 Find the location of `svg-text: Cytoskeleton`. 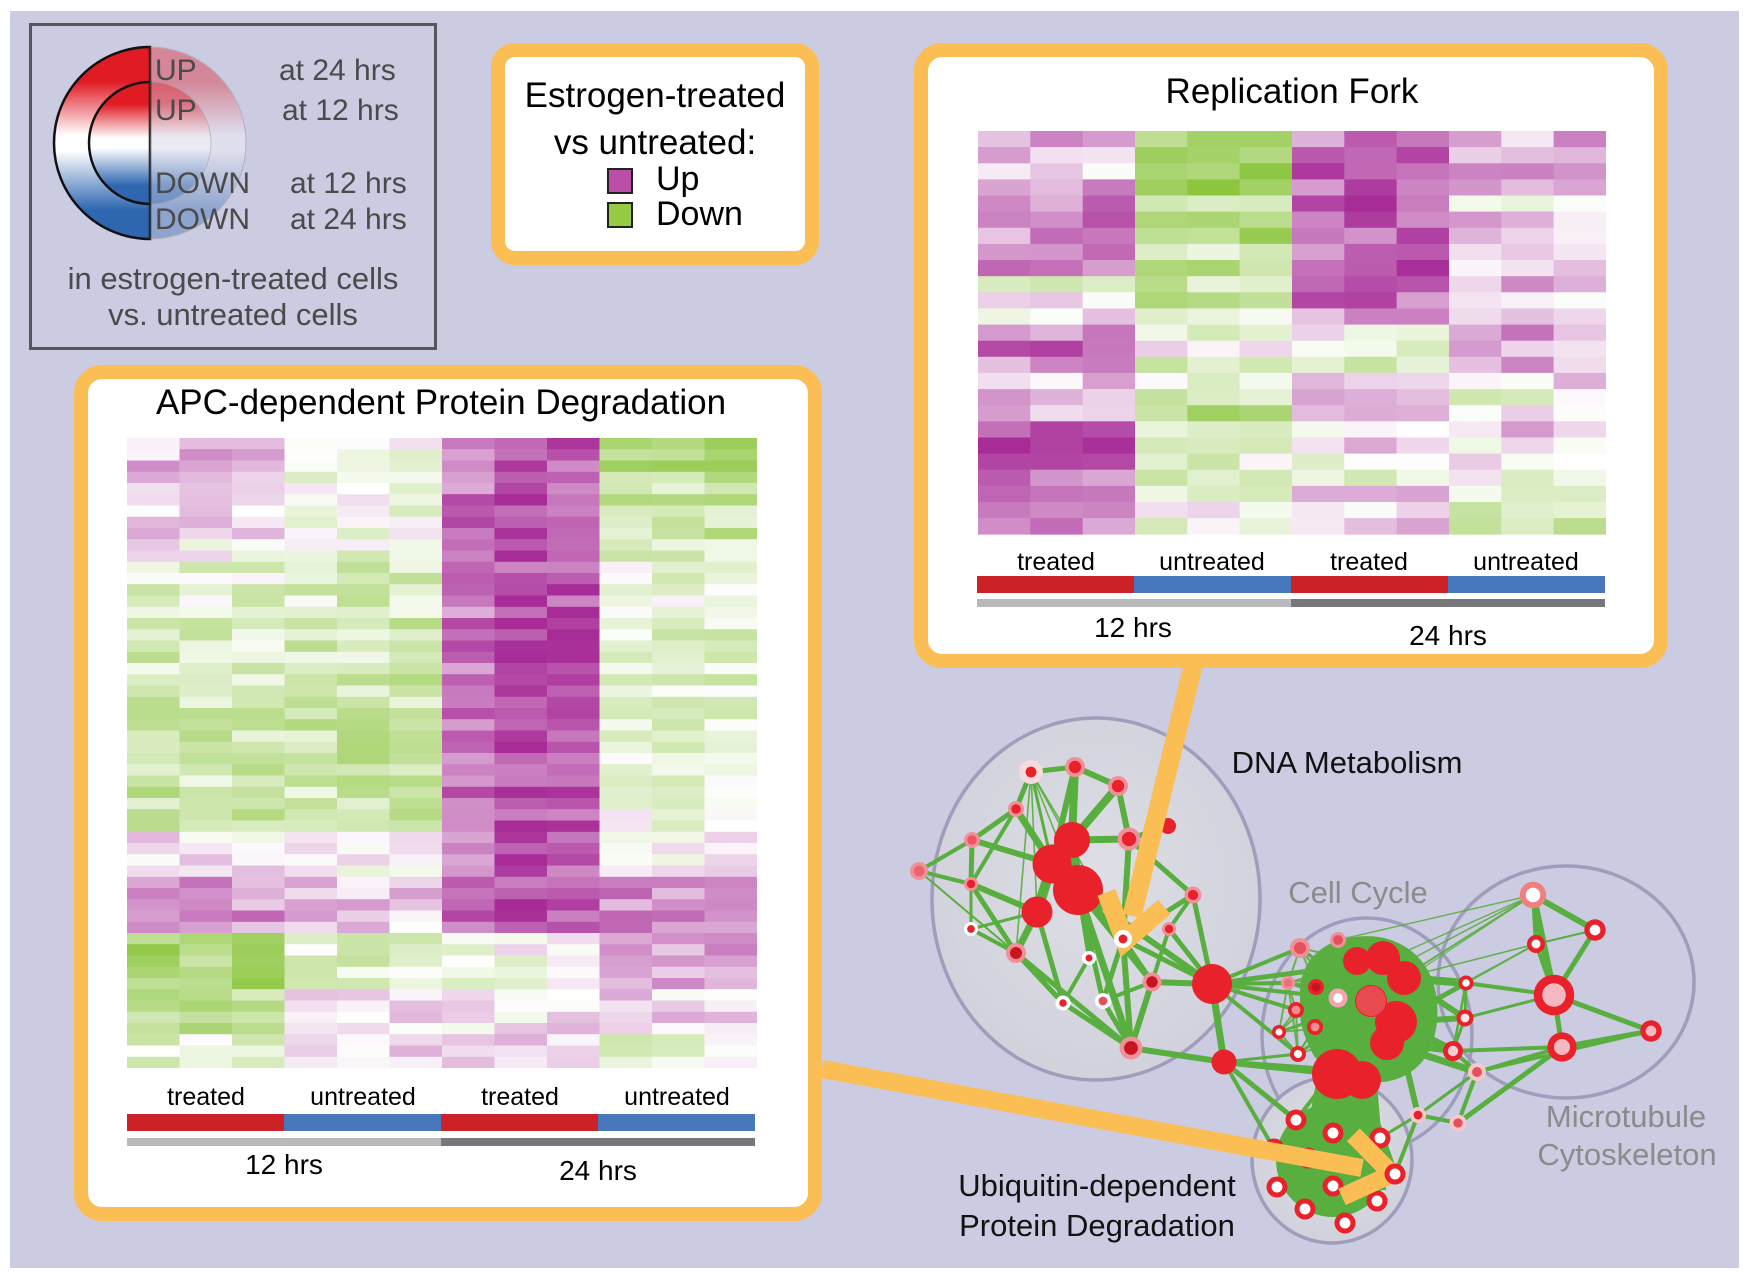

svg-text: Cytoskeleton is located at coordinates (1626, 1154).